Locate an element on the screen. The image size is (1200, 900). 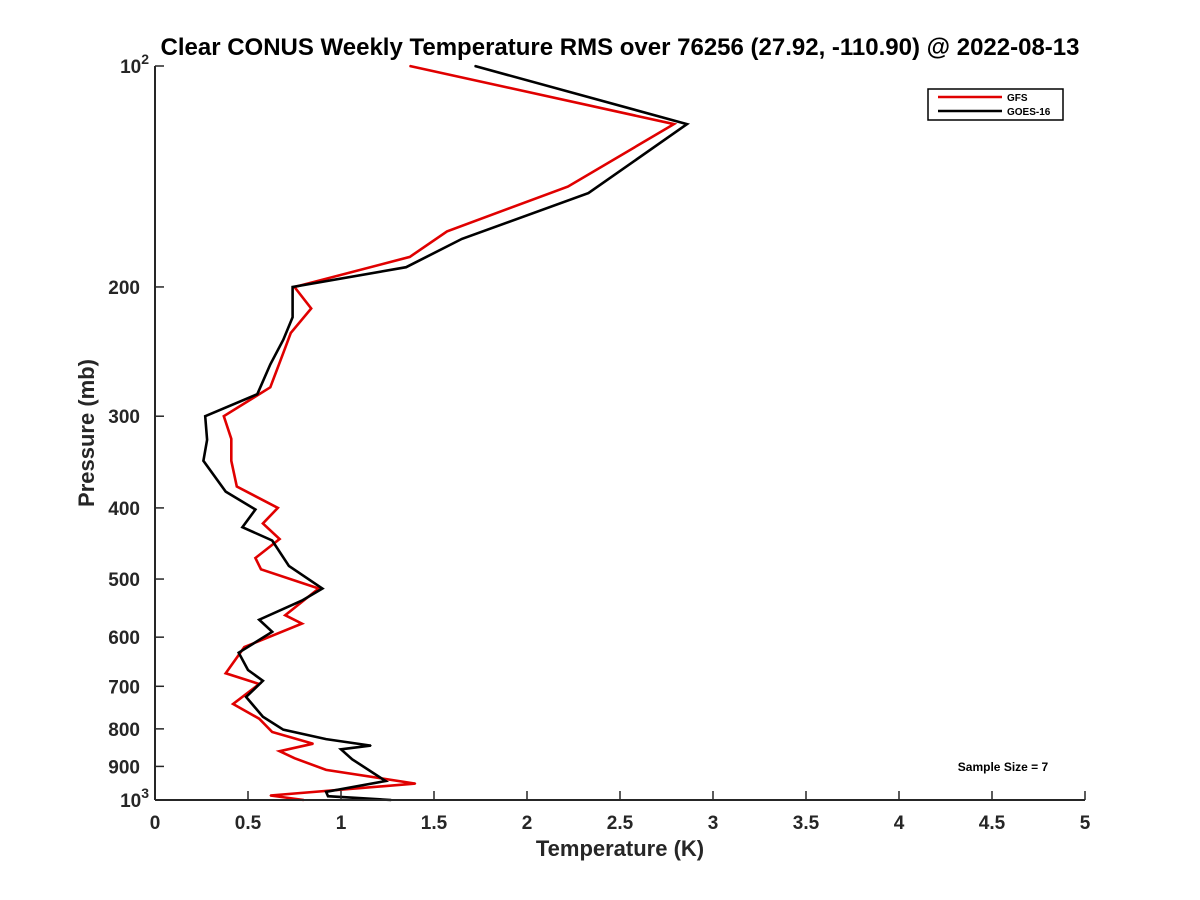
legend-label-goes-16: GOES-16 is located at coordinates (1029, 112).